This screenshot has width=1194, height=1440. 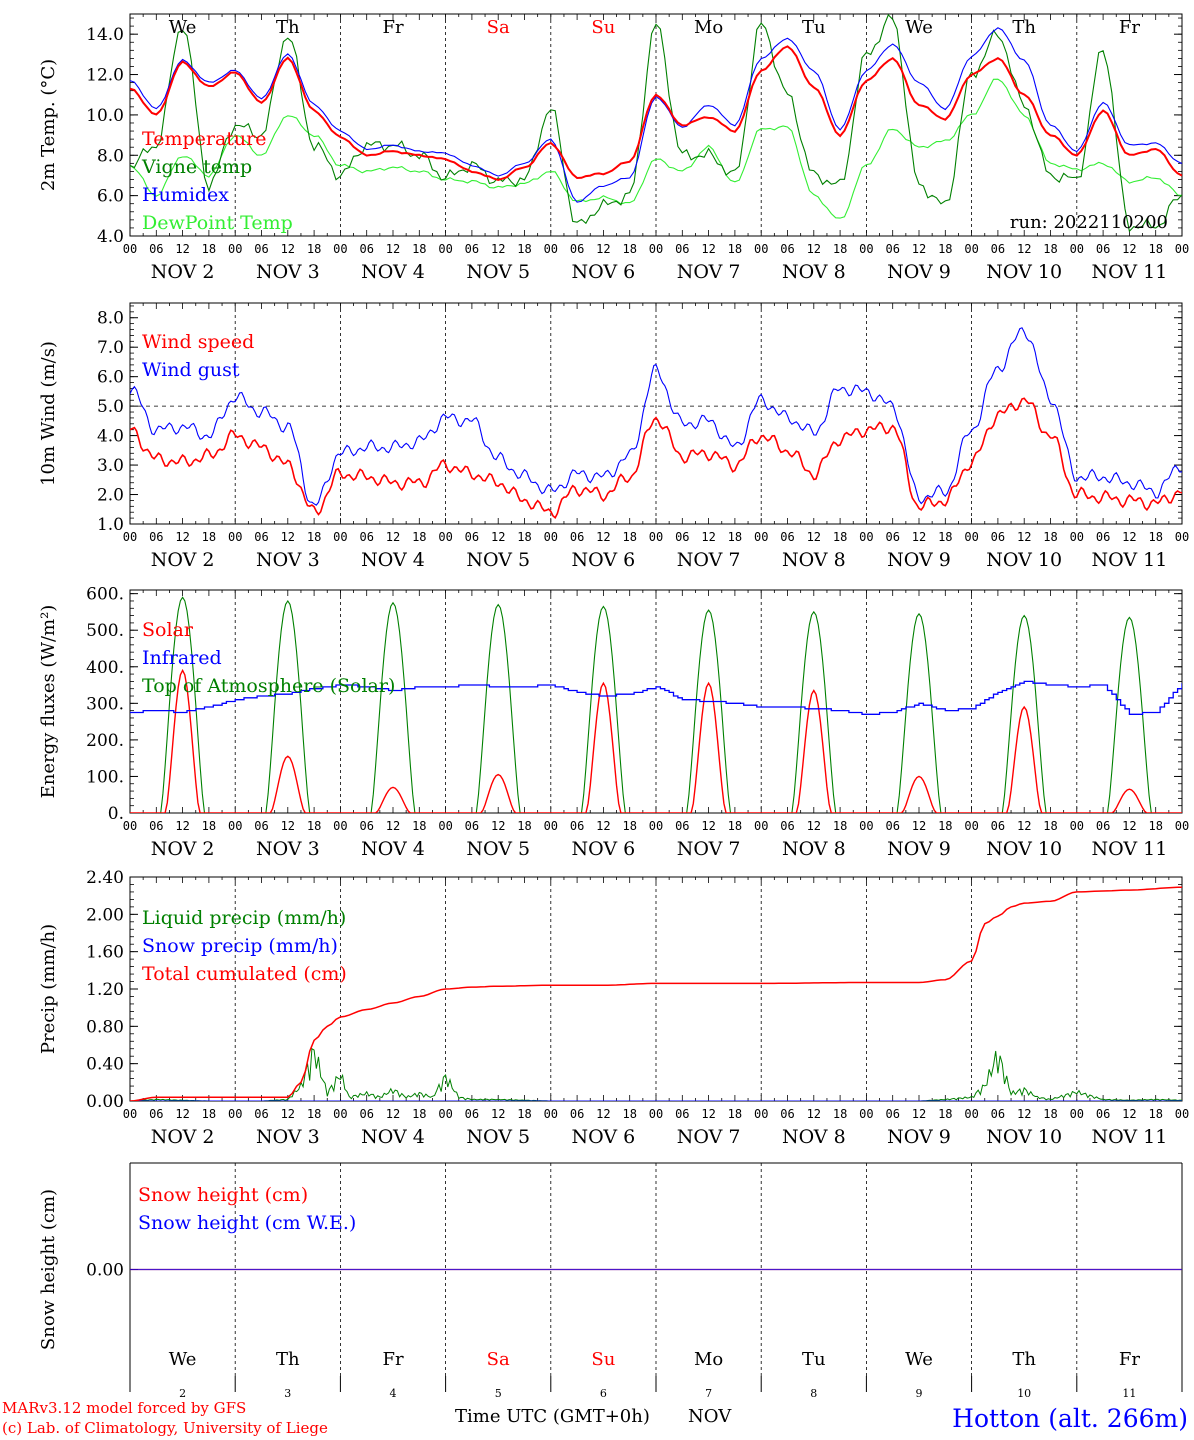 What do you see at coordinates (244, 974) in the screenshot?
I see `legend-entry: Total cumulated (cm)` at bounding box center [244, 974].